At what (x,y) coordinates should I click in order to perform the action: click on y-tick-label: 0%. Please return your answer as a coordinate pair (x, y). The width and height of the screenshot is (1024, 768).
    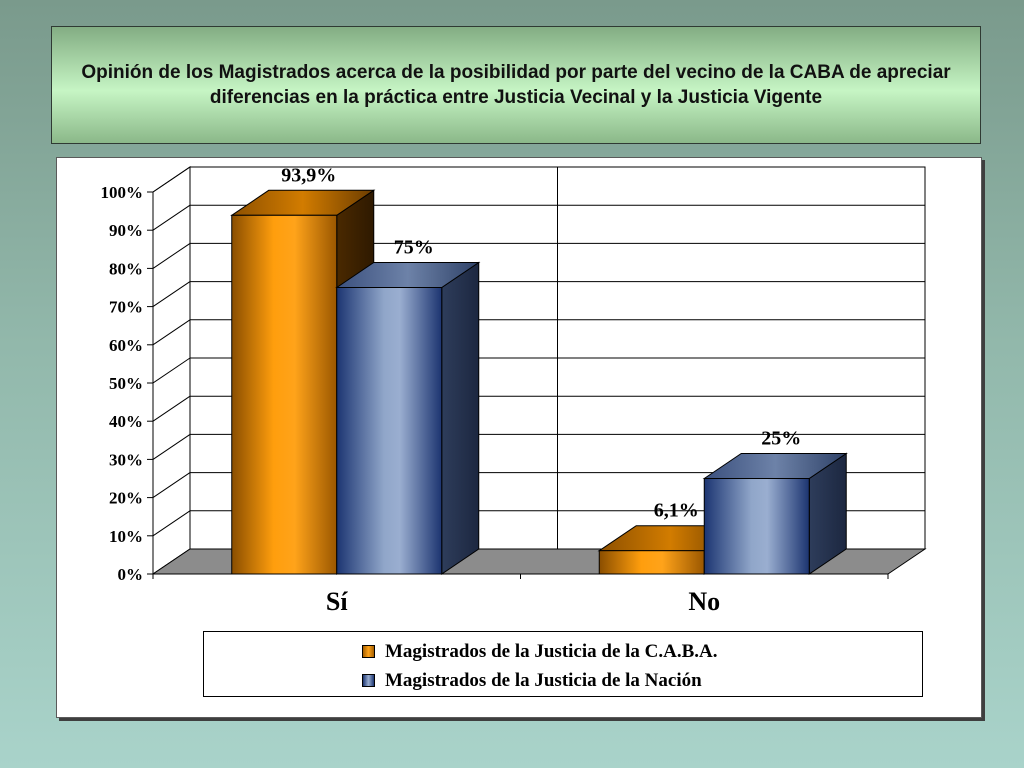
    Looking at the image, I should click on (131, 574).